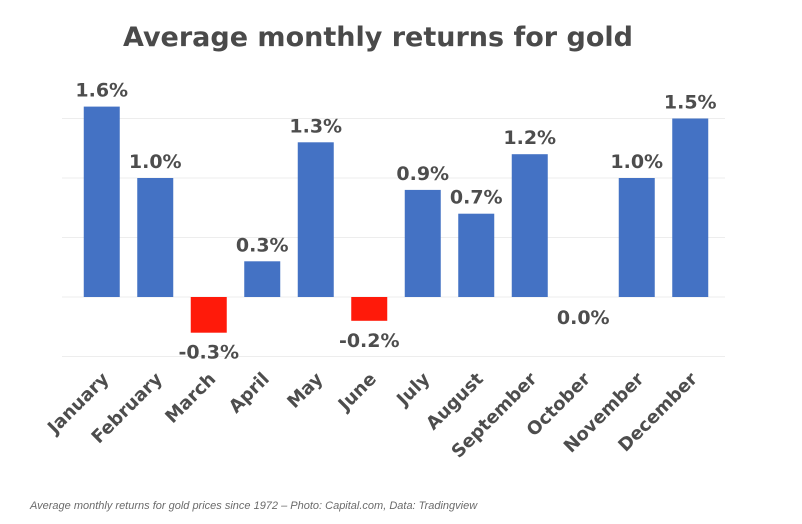 This screenshot has width=802, height=524. What do you see at coordinates (155, 162) in the screenshot?
I see `value-label-february: 1.0%` at bounding box center [155, 162].